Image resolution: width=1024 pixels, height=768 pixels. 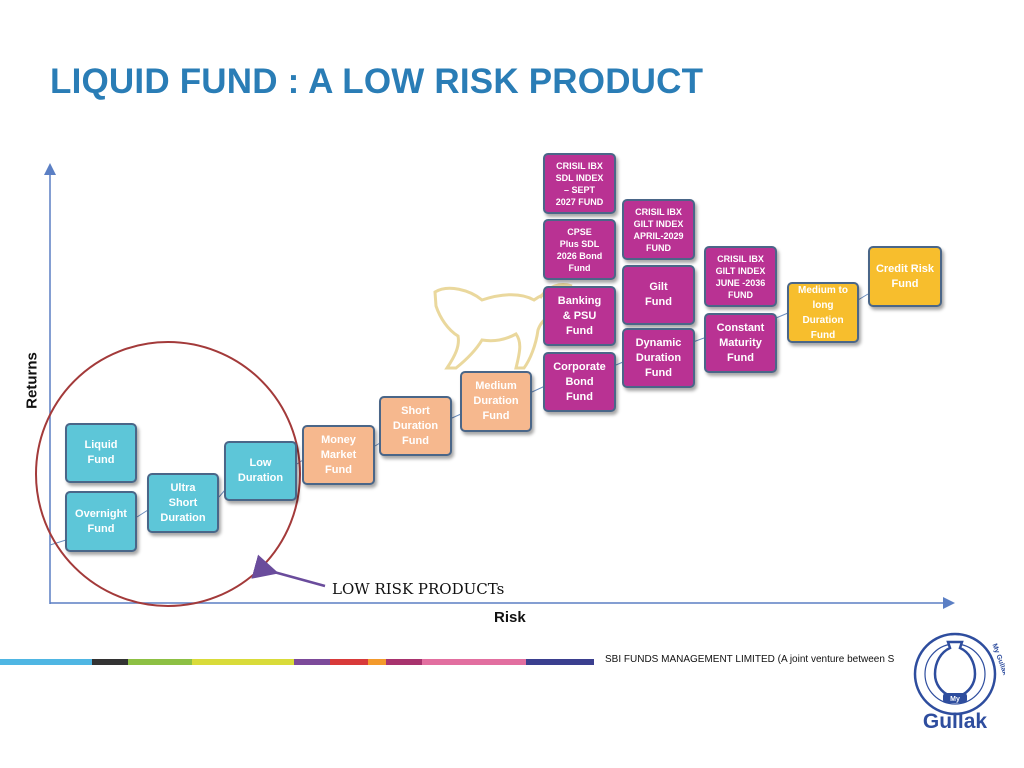 I want to click on crisil-ibx-gilt-2029-box: CRISIL IBX GILT INDEX APRIL-2029 FUND, so click(x=658, y=229).